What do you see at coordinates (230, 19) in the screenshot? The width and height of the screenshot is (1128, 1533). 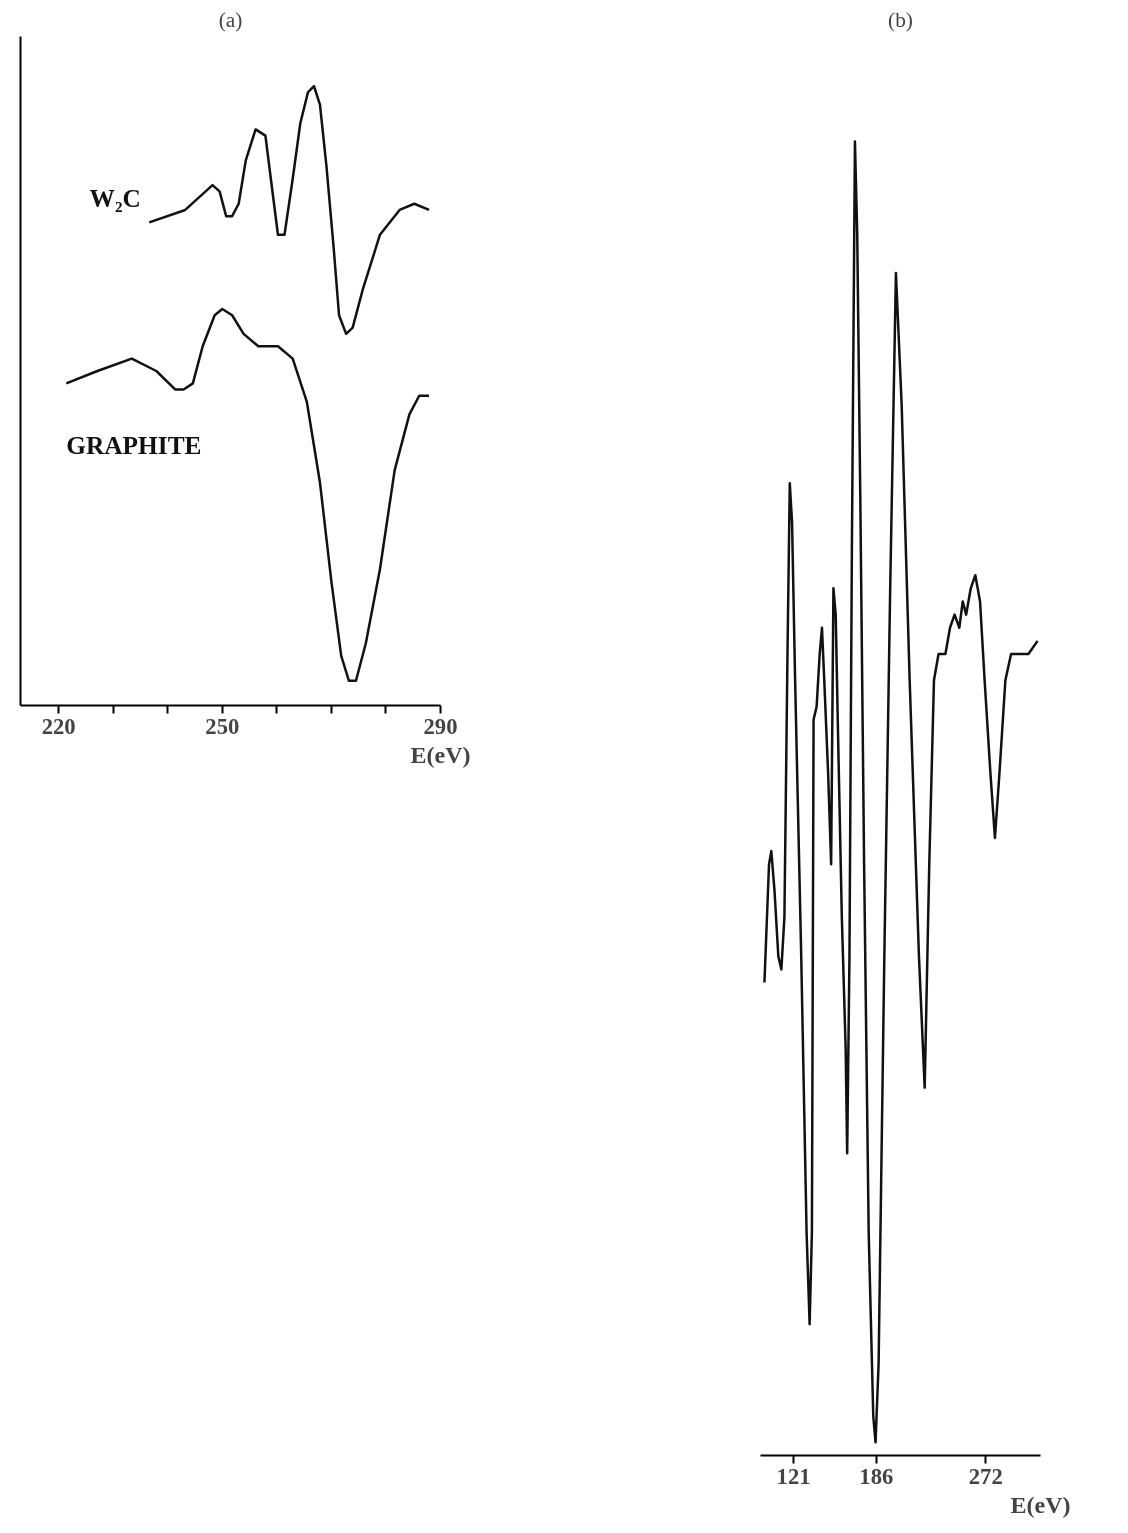 I see `chart-title: (a)` at bounding box center [230, 19].